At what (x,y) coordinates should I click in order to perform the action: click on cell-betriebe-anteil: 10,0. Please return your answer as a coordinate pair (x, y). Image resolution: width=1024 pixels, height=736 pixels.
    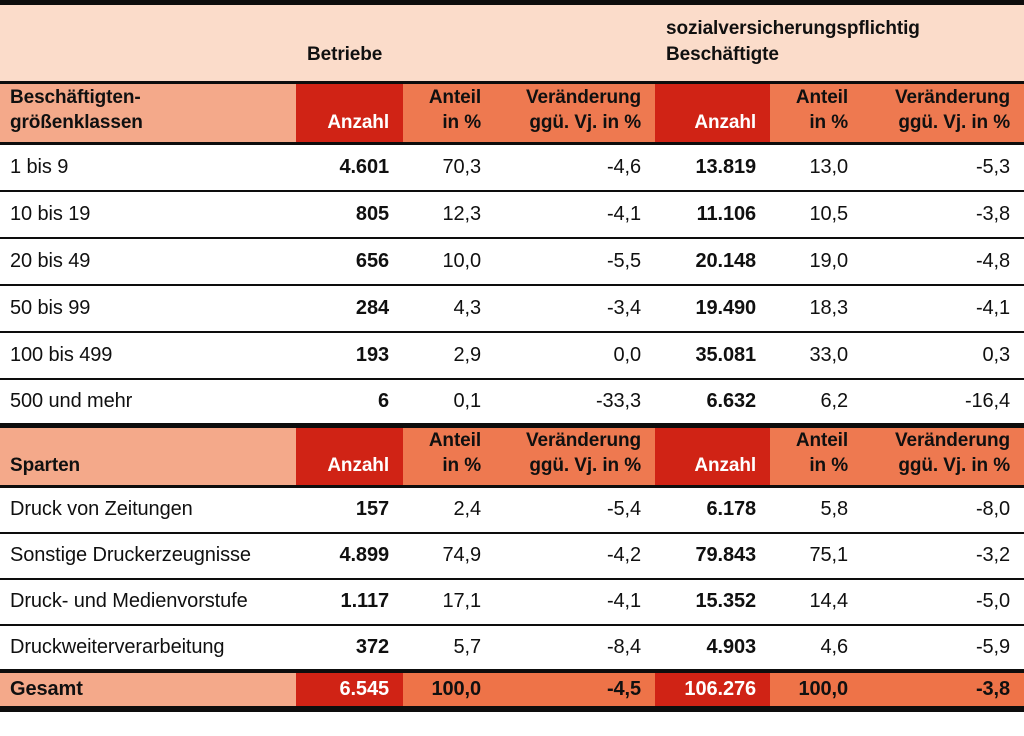
    Looking at the image, I should click on (449, 261).